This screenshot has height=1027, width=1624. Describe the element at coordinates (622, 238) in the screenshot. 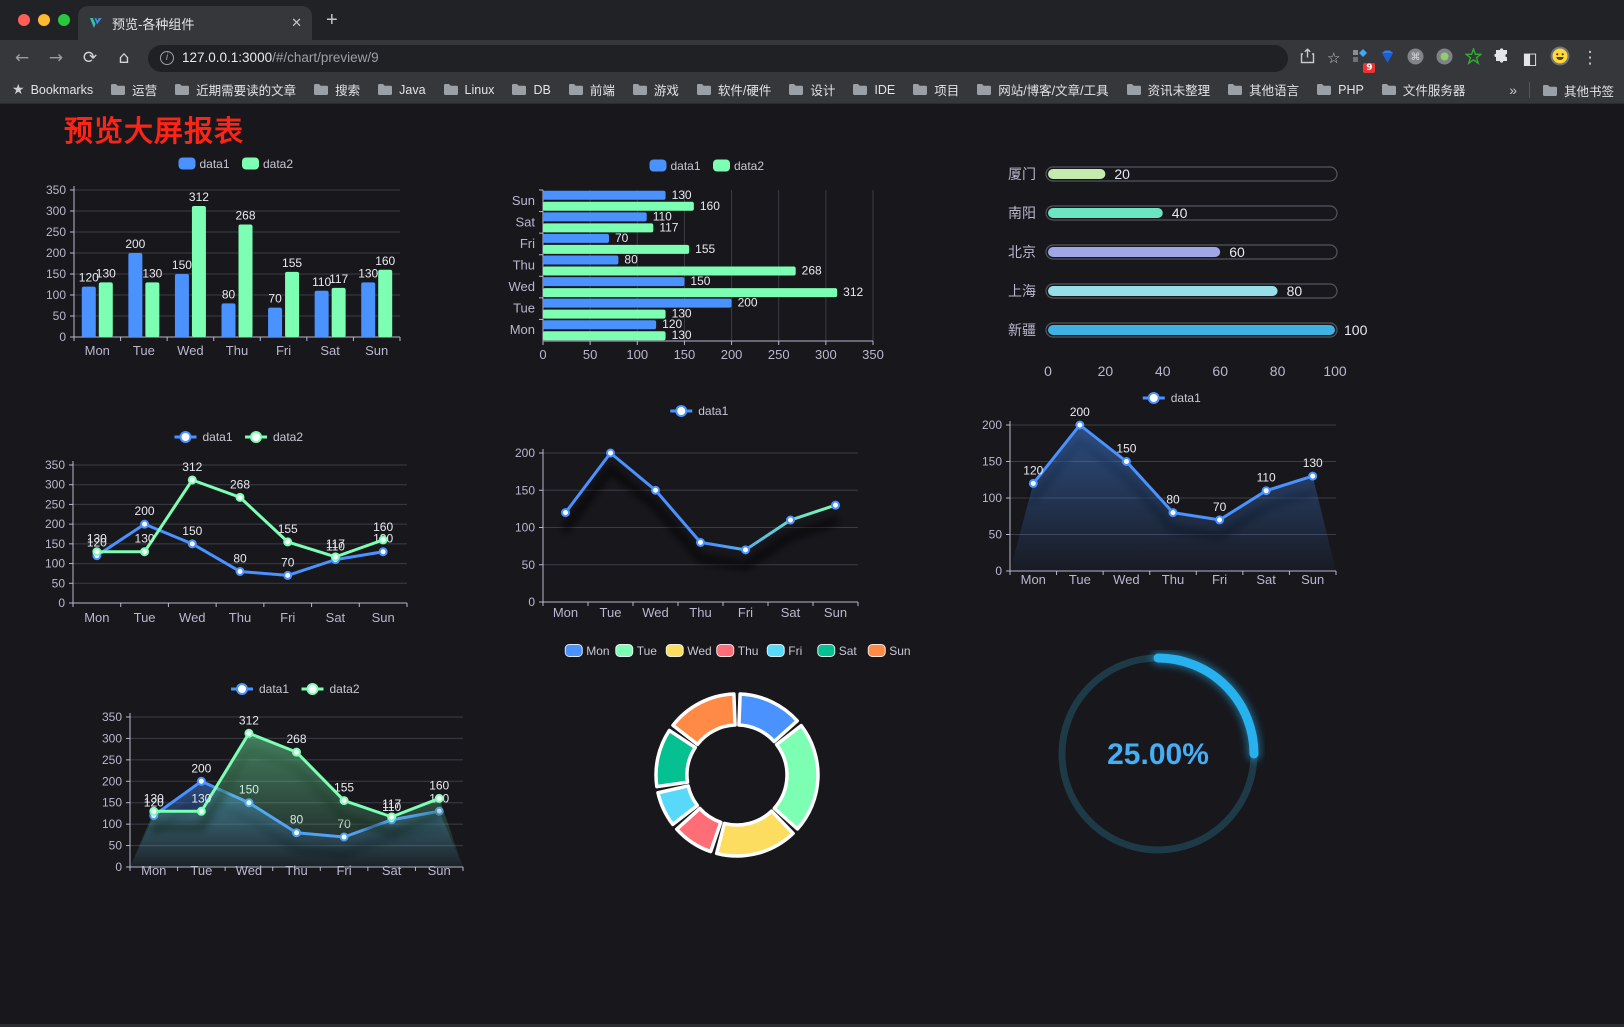

I see `svg-text: 70` at that location.